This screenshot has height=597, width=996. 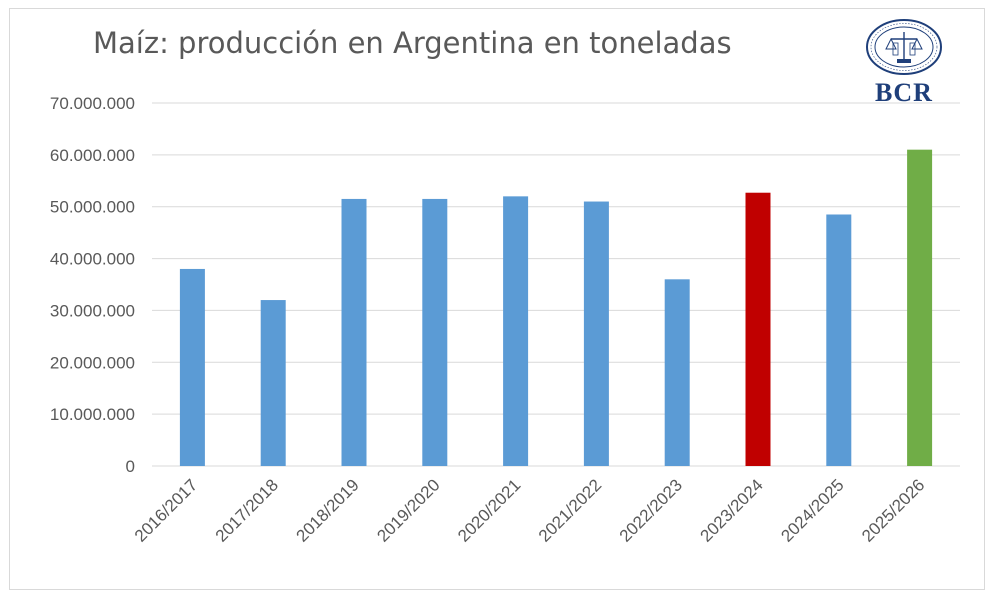 What do you see at coordinates (328, 510) in the screenshot?
I see `x-tick-label: 2018/2019` at bounding box center [328, 510].